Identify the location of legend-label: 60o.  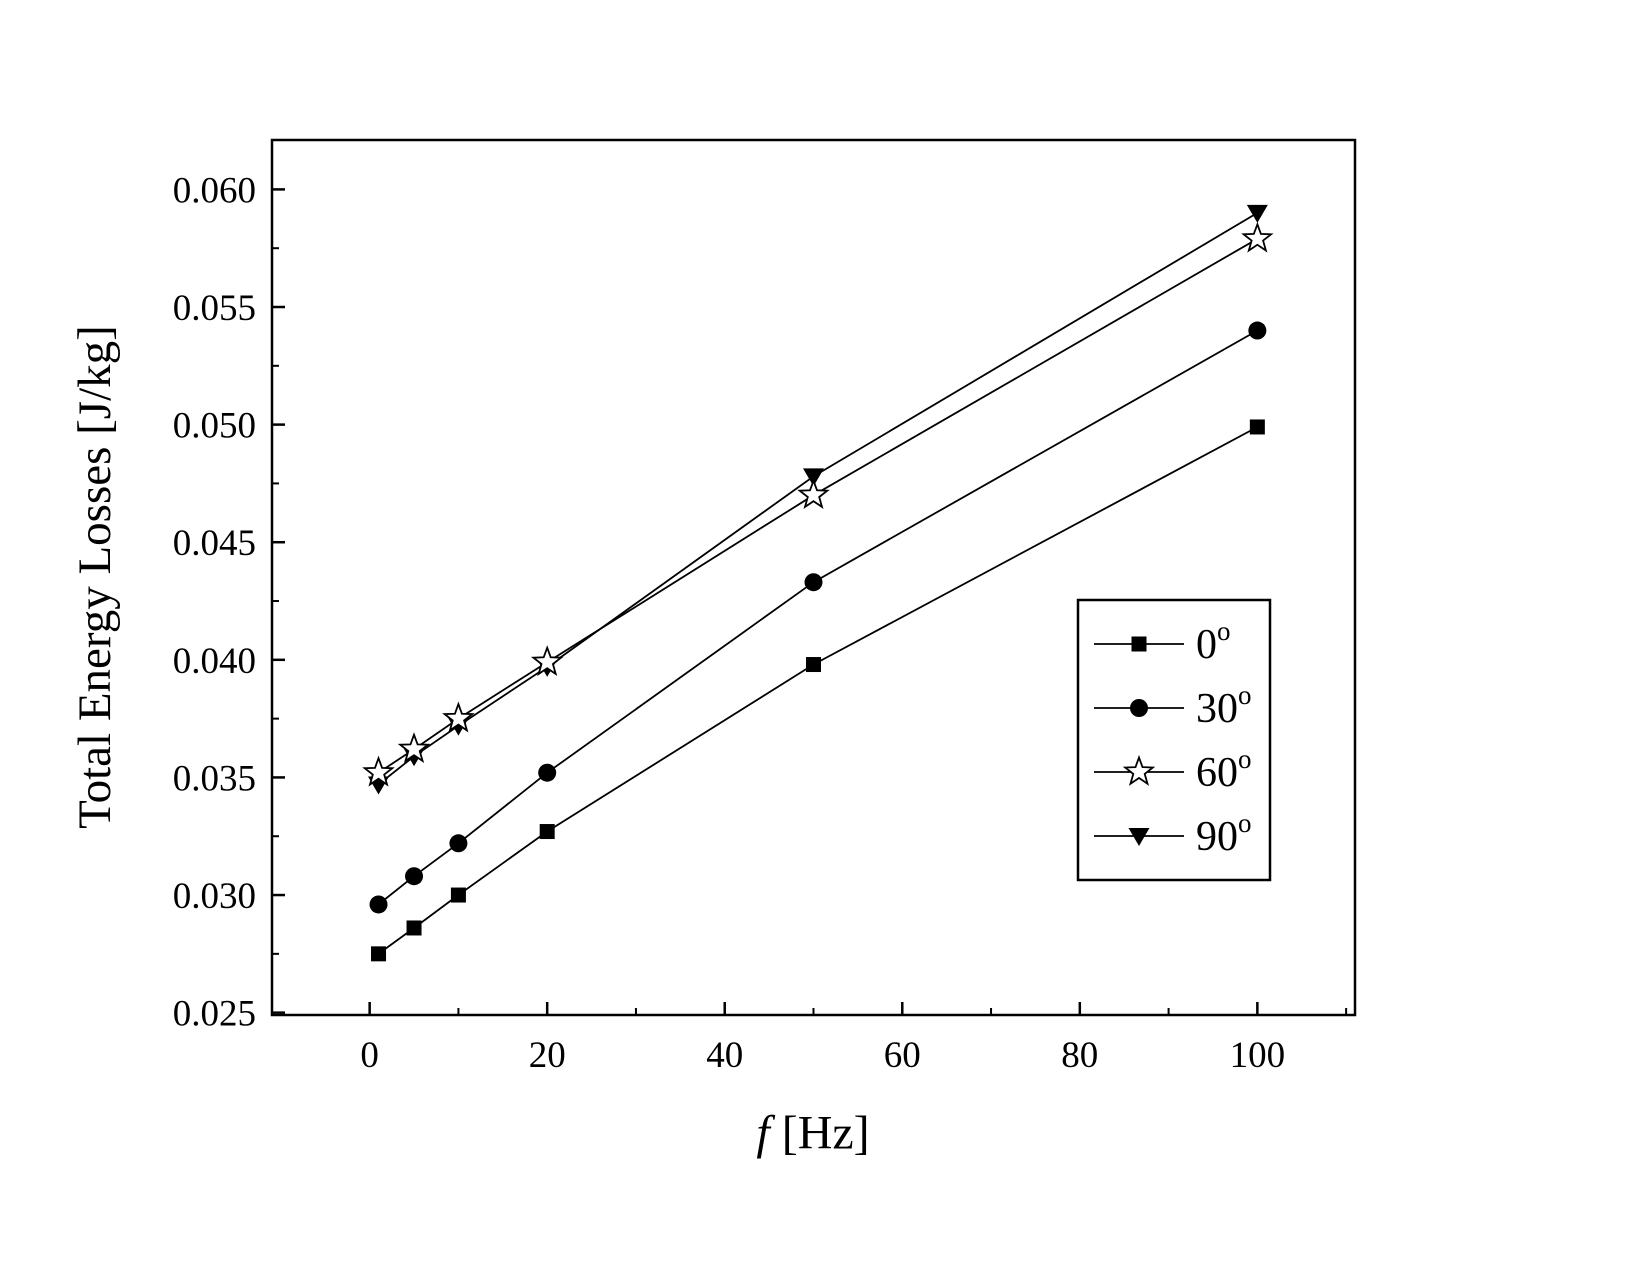
(1224, 770).